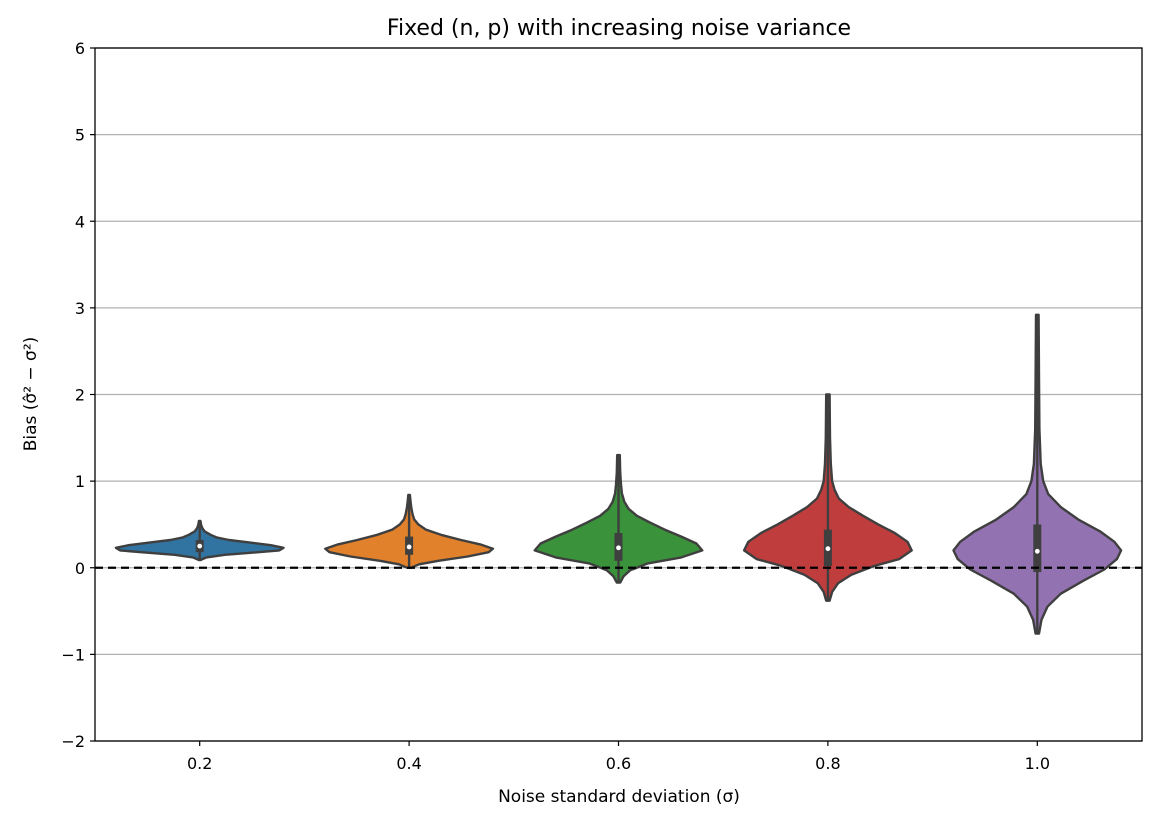  I want to click on y-tick-label: 6, so click(80, 48).